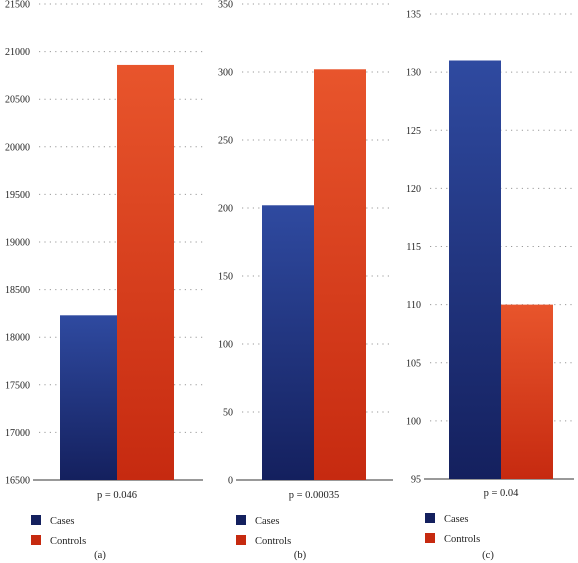 The height and width of the screenshot is (563, 578). What do you see at coordinates (416, 480) in the screenshot?
I see `y-tick-label: 95` at bounding box center [416, 480].